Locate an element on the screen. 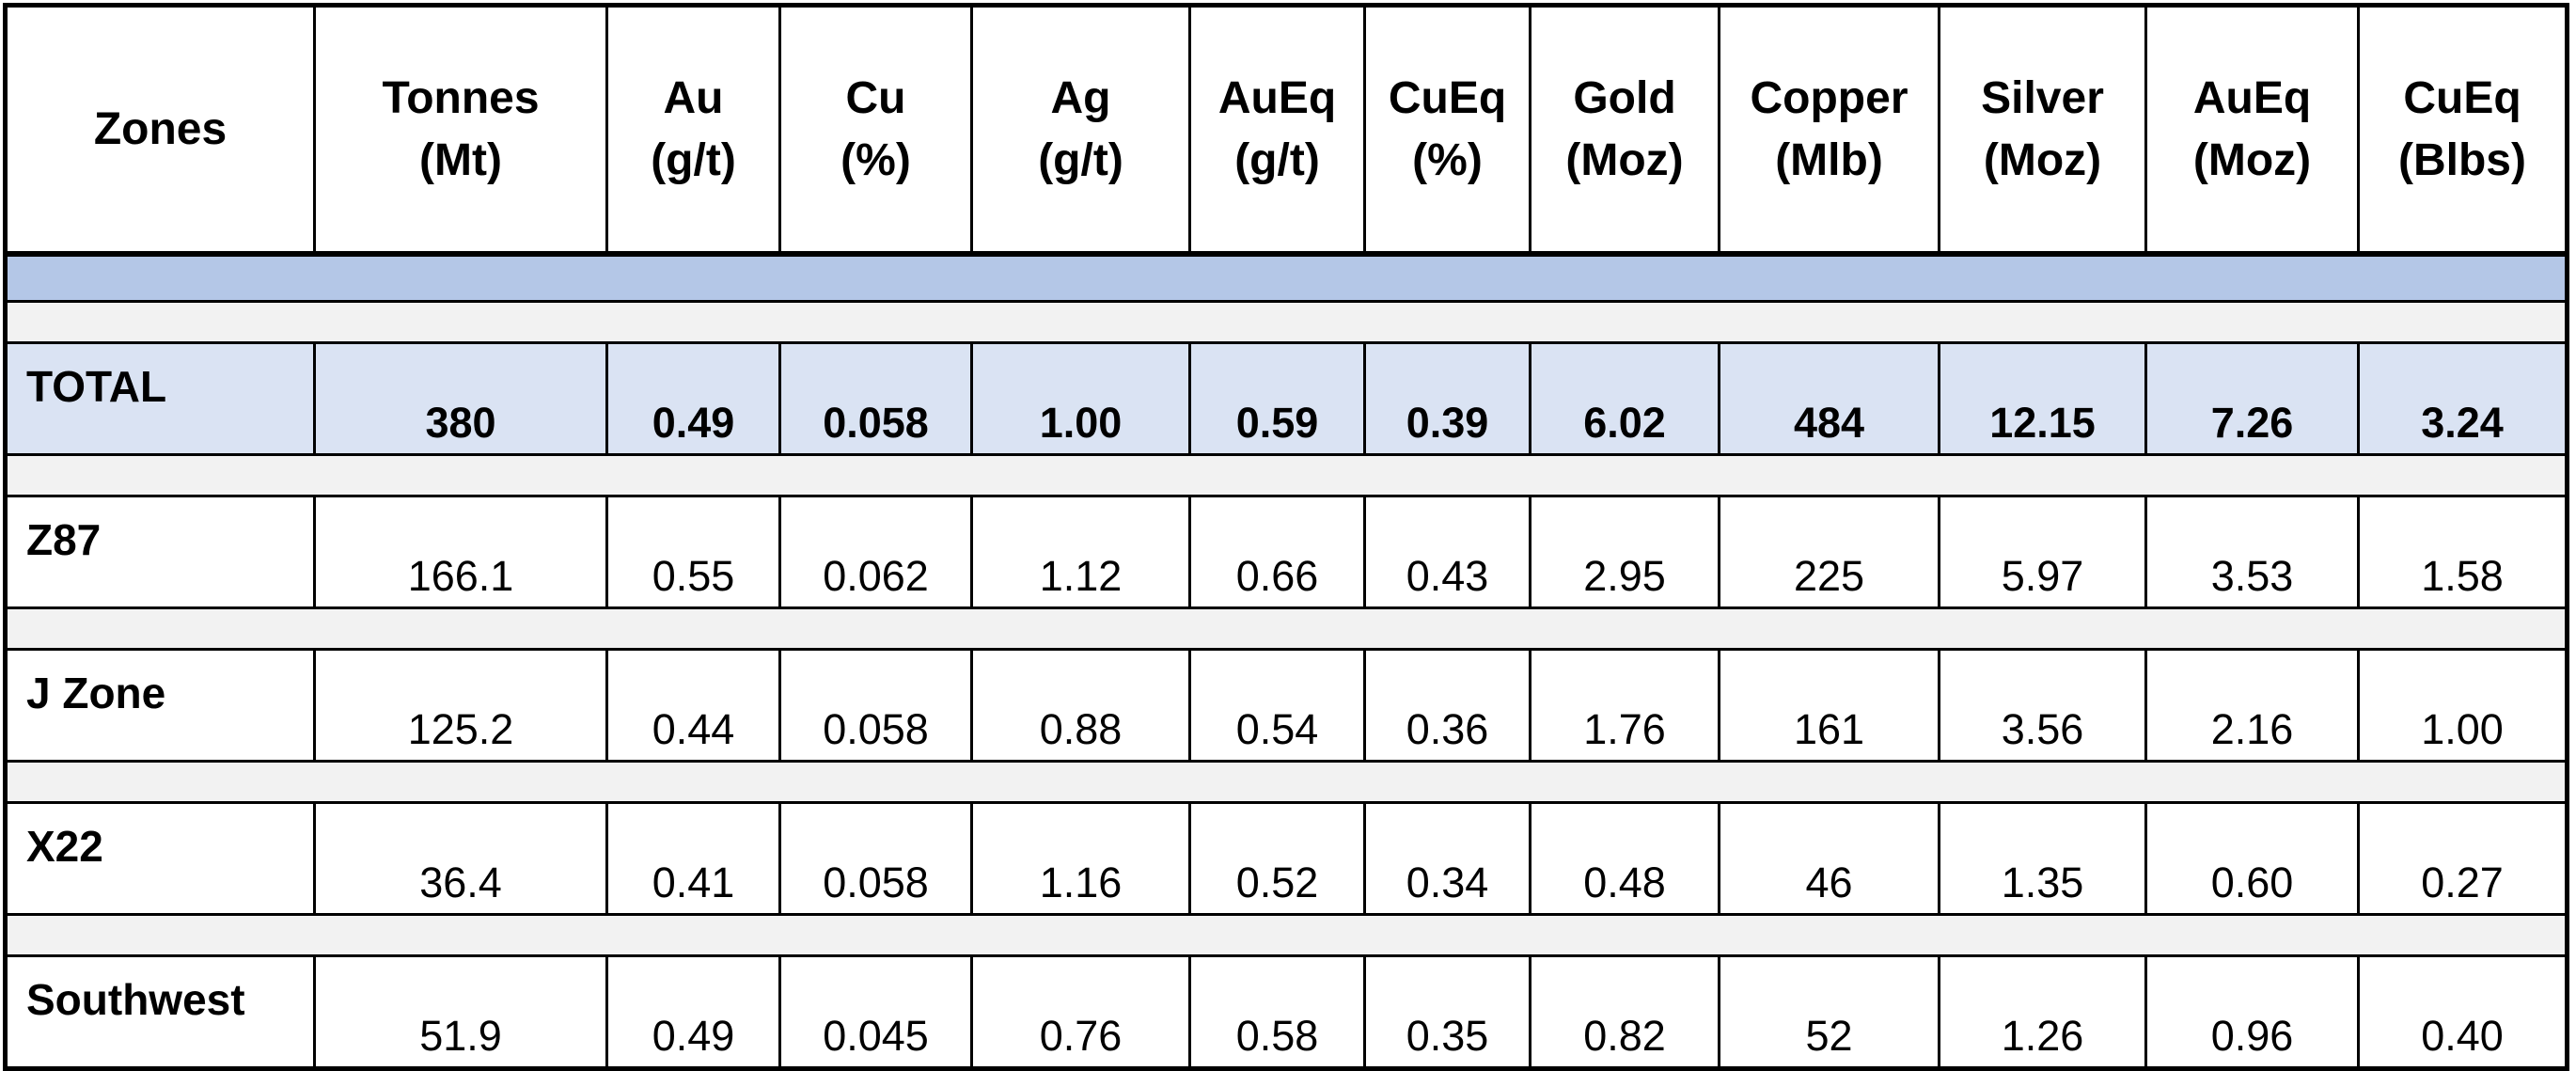  value-cell: 52 is located at coordinates (1829, 1012).